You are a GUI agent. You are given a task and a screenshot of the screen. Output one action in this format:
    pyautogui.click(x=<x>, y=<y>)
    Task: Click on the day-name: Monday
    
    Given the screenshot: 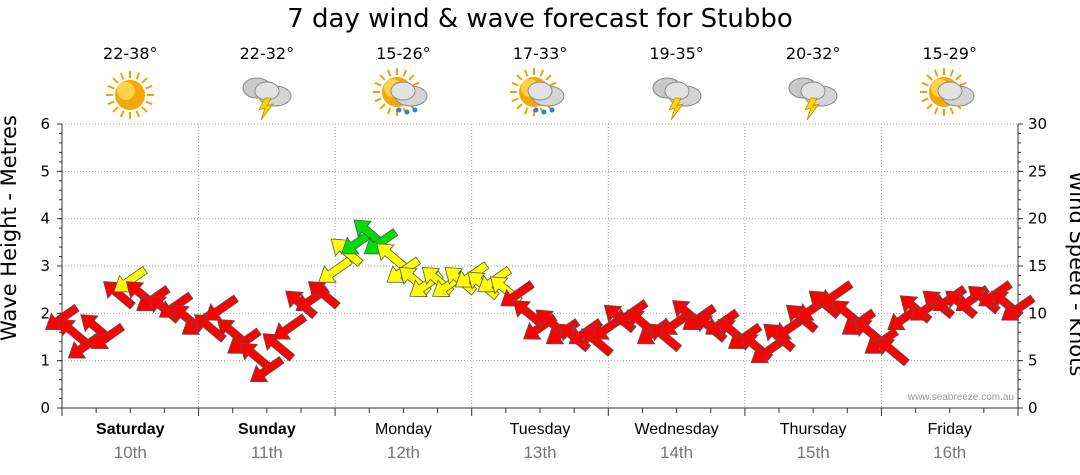 What is the action you would take?
    pyautogui.click(x=403, y=429)
    